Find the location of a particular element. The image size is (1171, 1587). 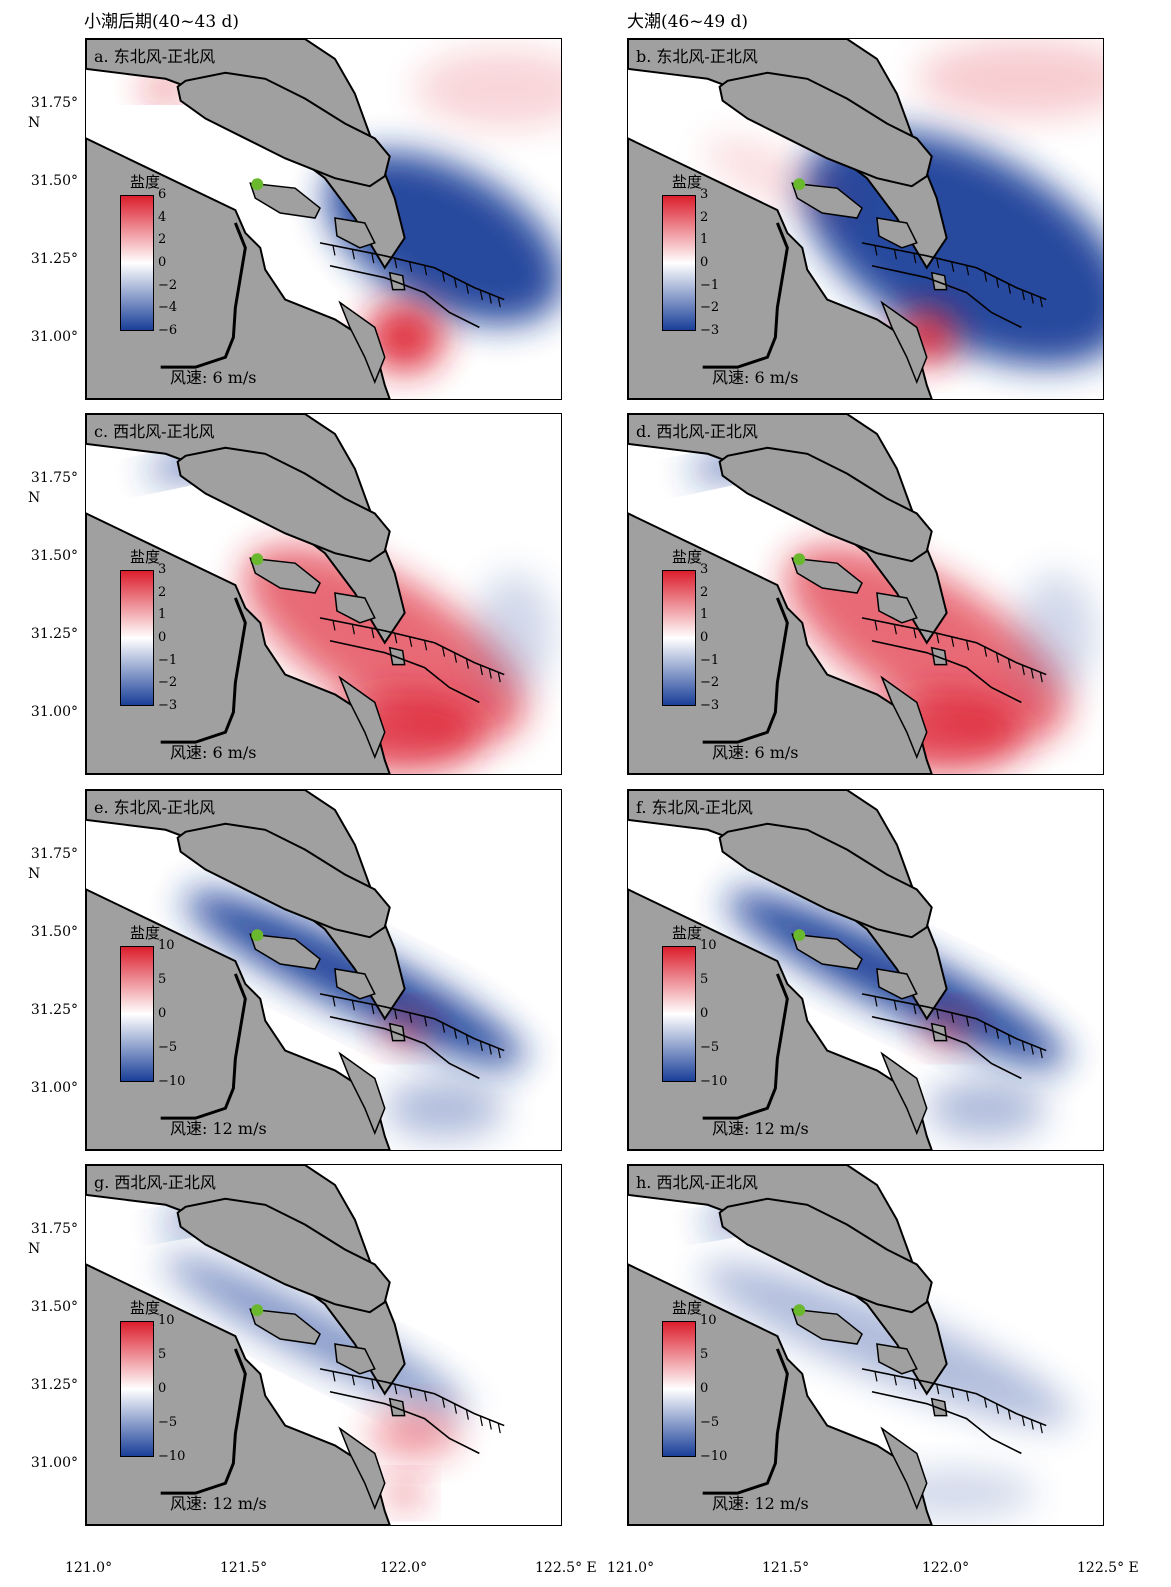

x-tick-label: 121.0° is located at coordinates (631, 1568).